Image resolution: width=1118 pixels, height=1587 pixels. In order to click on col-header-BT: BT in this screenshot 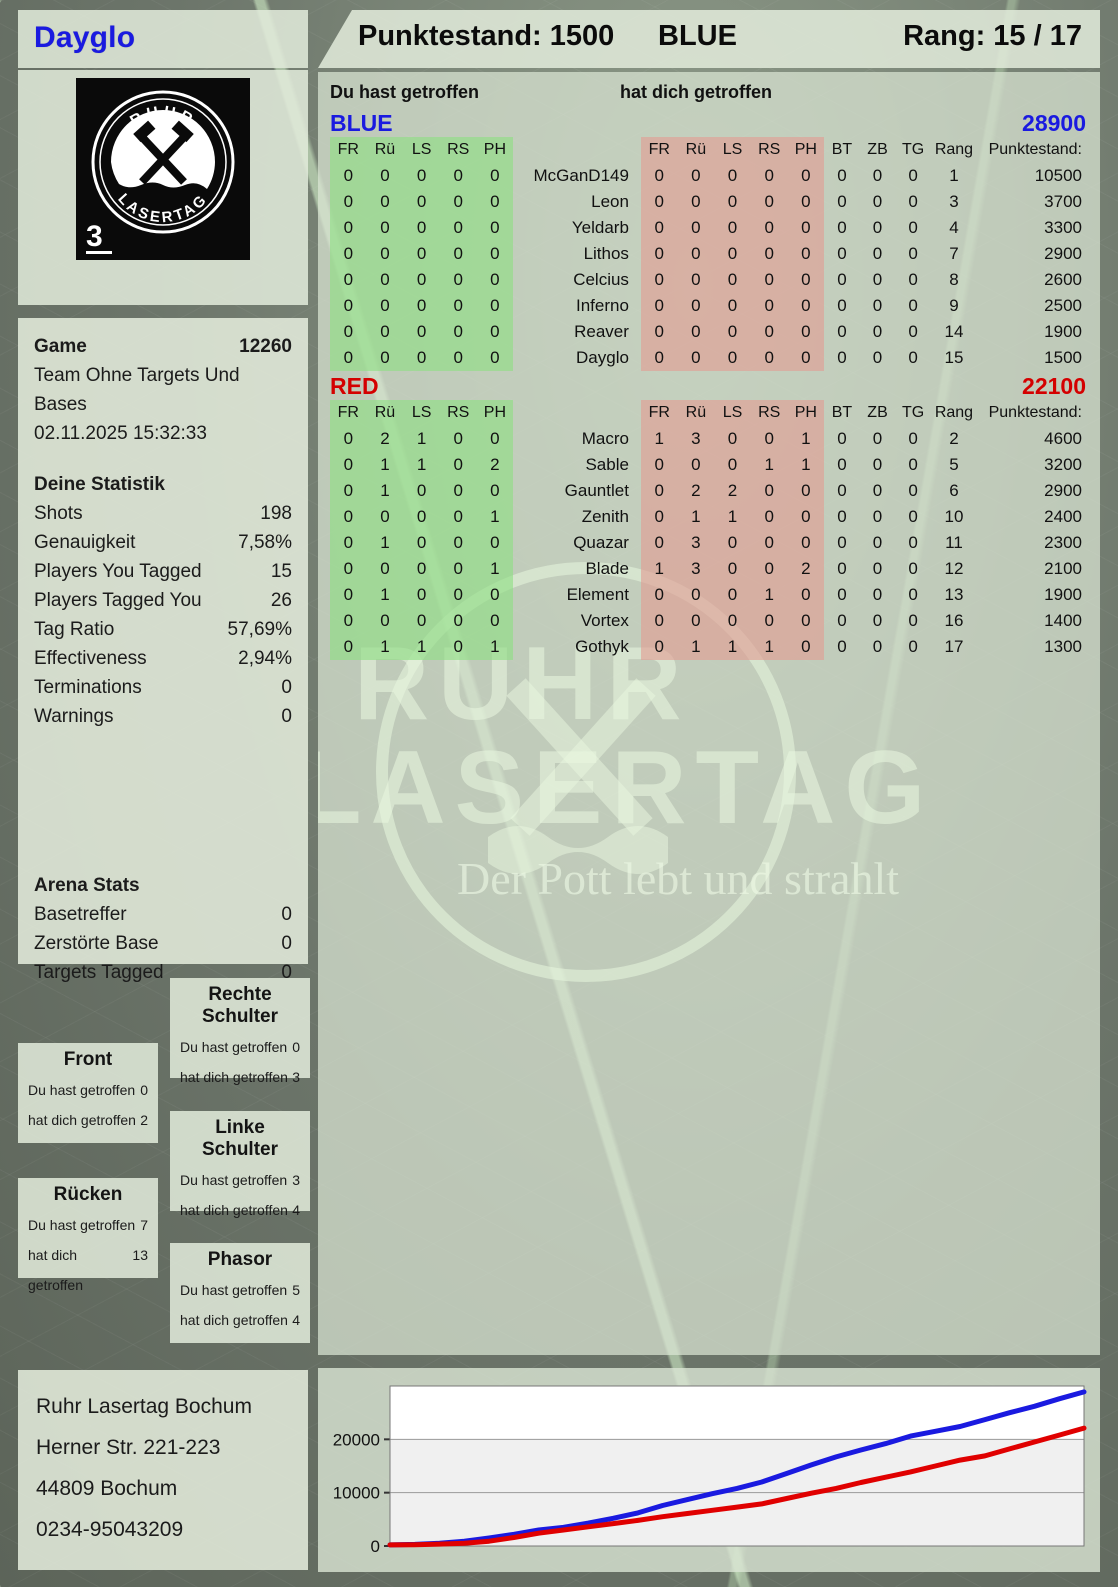, I will do `click(842, 149)`.